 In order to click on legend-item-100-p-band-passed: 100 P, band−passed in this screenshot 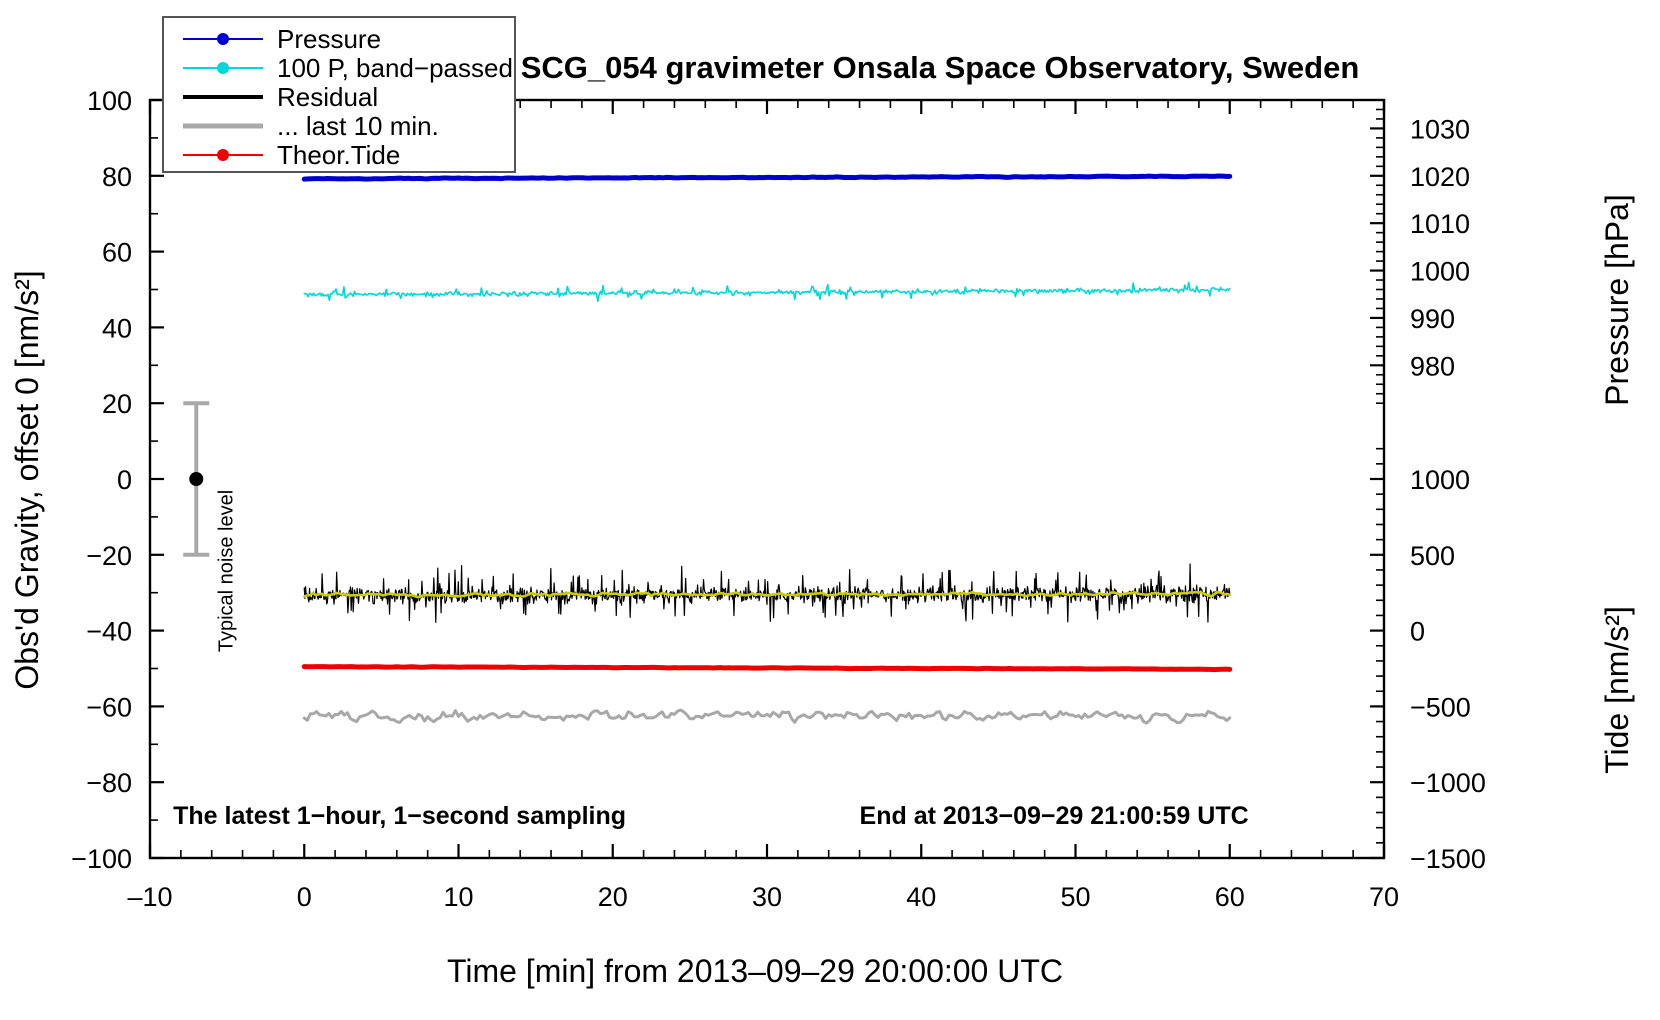, I will do `click(348, 68)`.